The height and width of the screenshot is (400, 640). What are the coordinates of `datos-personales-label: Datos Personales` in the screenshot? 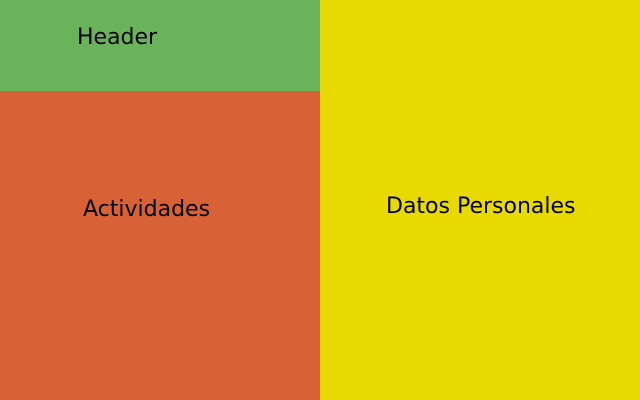 It's located at (481, 206).